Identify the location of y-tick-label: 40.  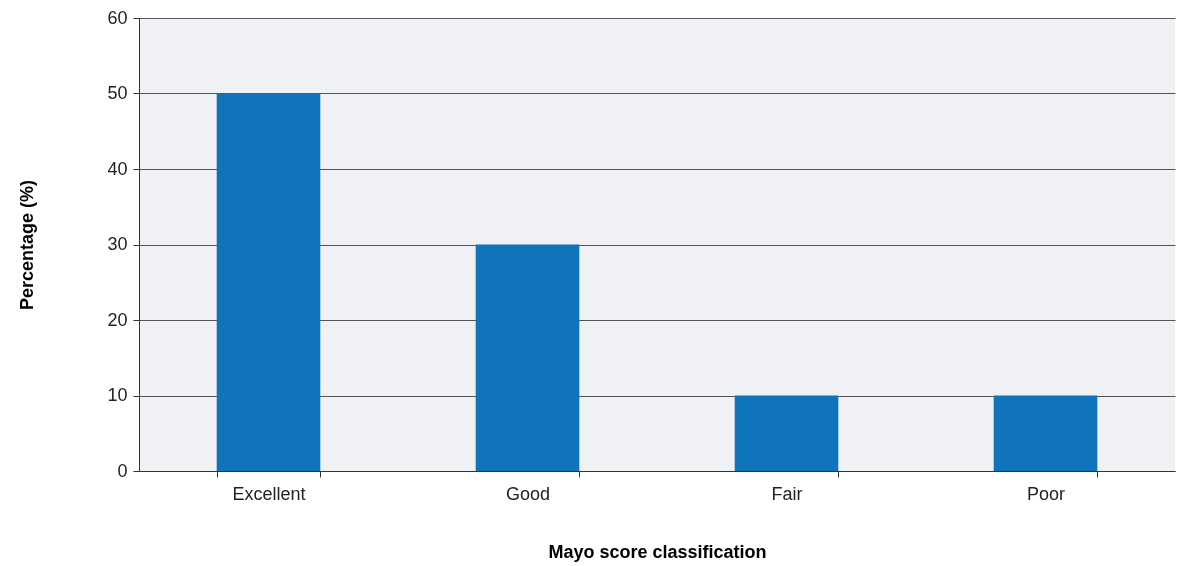
(117, 168).